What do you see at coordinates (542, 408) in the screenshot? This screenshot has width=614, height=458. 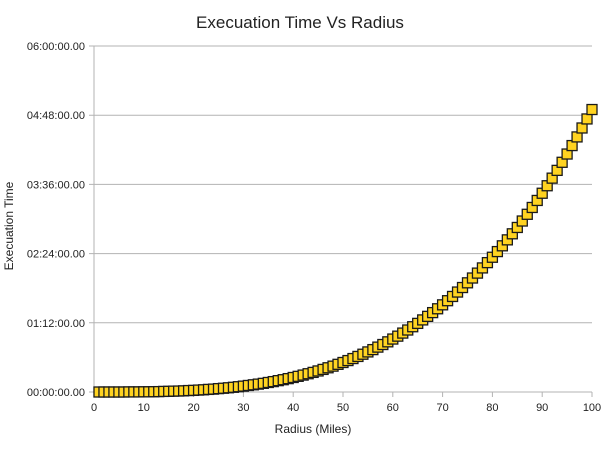 I see `x-tick-label: 90` at bounding box center [542, 408].